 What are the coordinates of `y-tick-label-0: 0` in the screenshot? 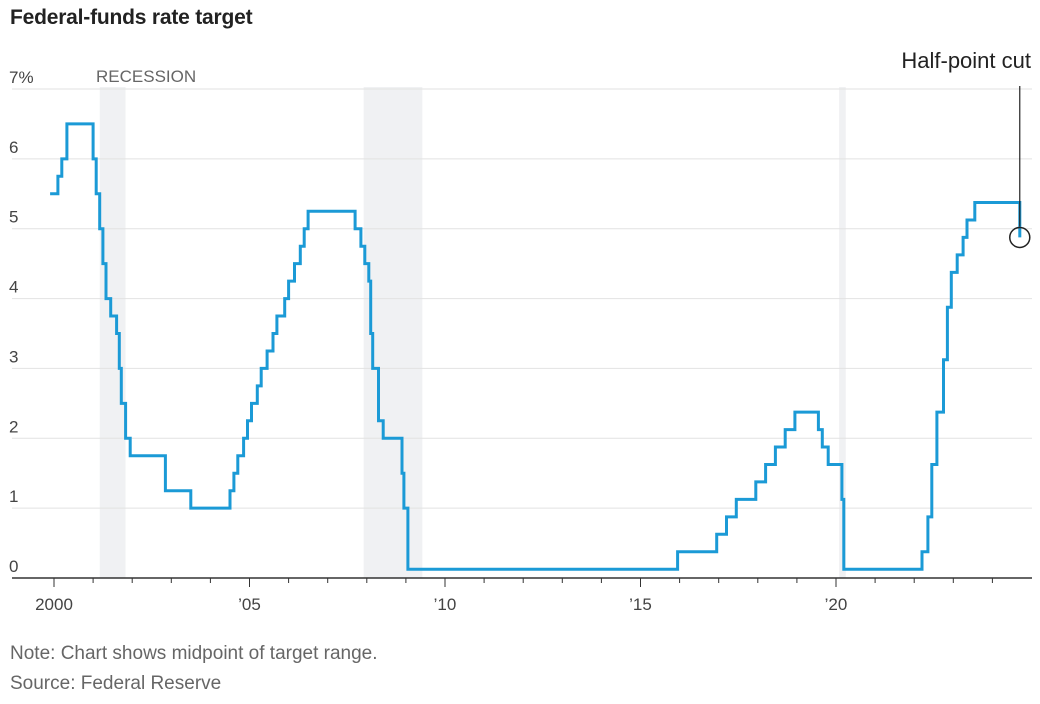 It's located at (13, 566).